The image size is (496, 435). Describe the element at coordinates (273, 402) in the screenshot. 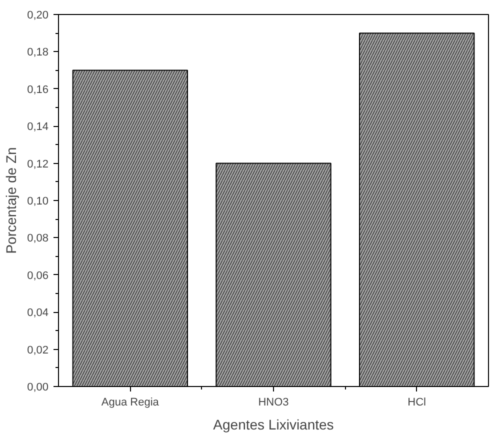

I see `x-tick-label: HNO3` at that location.